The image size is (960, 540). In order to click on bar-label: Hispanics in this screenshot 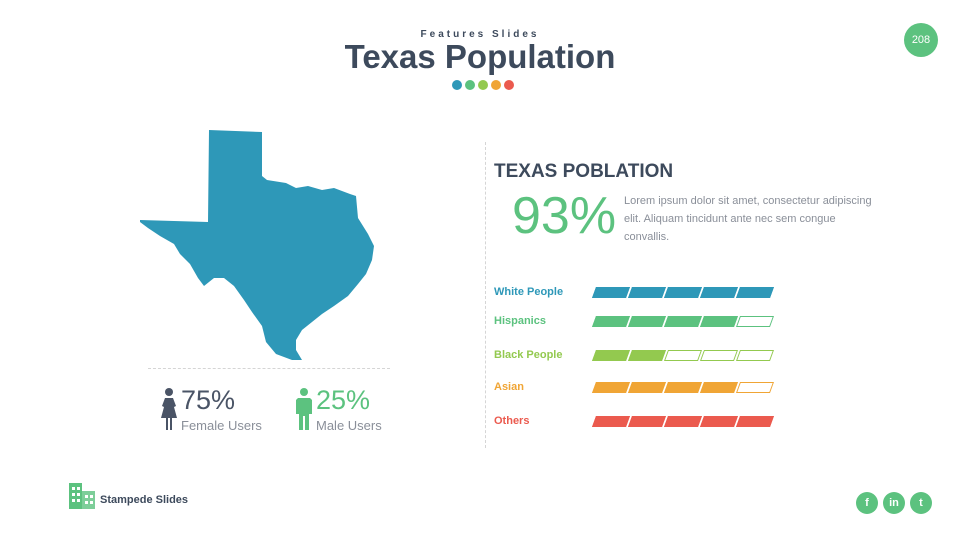, I will do `click(520, 321)`.